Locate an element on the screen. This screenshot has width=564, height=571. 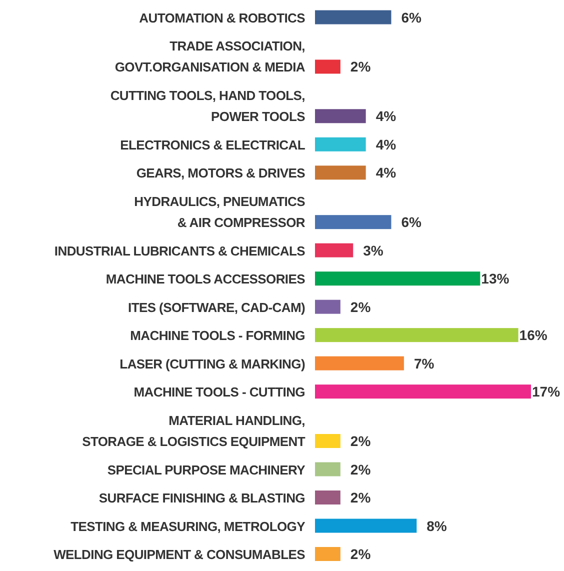
data-label: 17% is located at coordinates (546, 392).